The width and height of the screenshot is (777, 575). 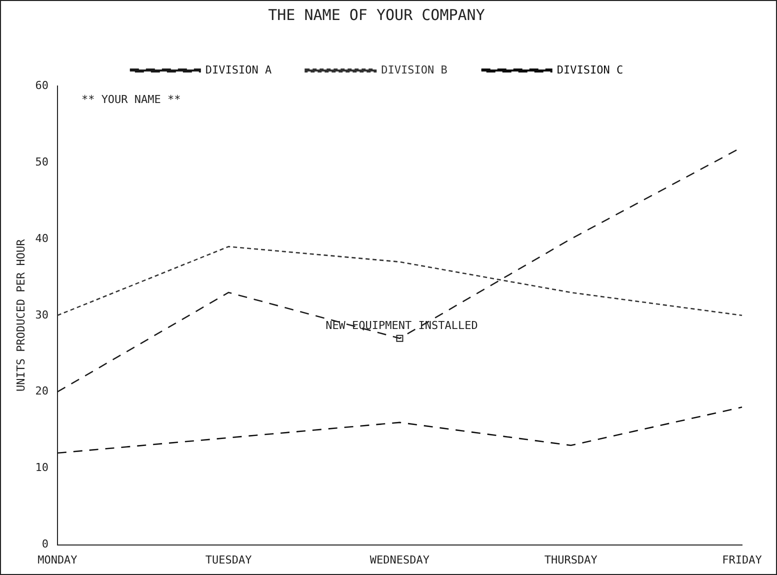 What do you see at coordinates (41, 161) in the screenshot?
I see `y-tick-label: 50` at bounding box center [41, 161].